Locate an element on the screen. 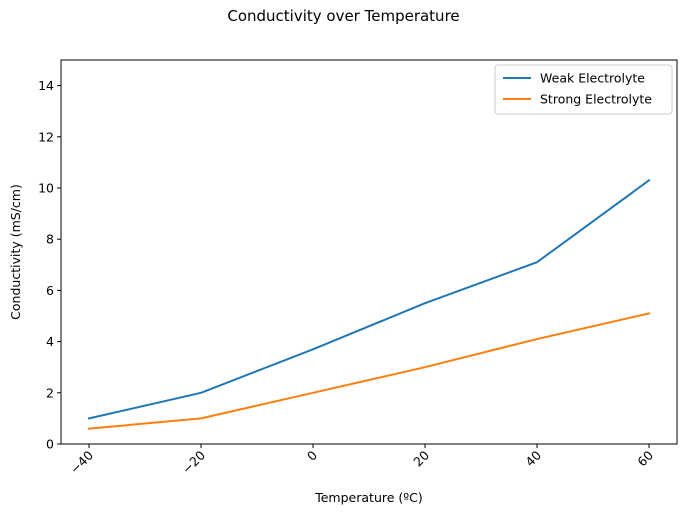 Image resolution: width=687 pixels, height=514 pixels. x-tick-label: −40 is located at coordinates (81, 461).